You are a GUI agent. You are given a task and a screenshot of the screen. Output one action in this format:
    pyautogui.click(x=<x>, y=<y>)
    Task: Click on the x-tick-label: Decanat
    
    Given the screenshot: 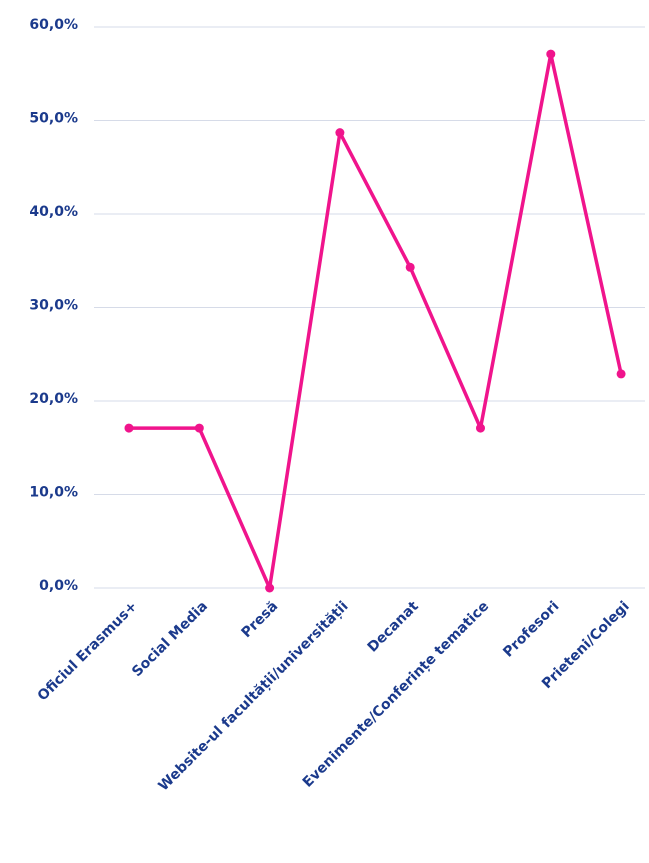 What is the action you would take?
    pyautogui.click(x=393, y=626)
    